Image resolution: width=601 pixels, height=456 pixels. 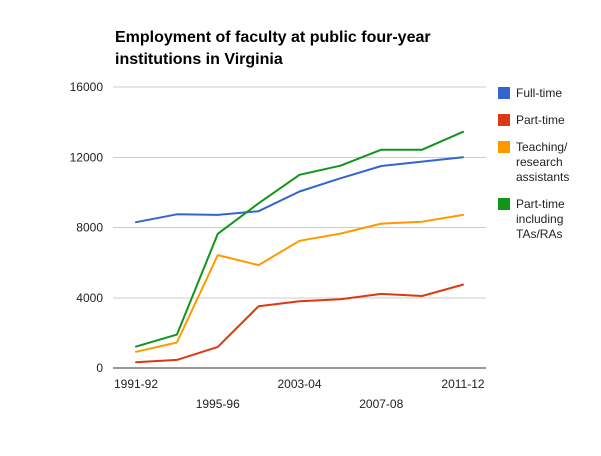 I want to click on y-tick-label: 8000, so click(x=89, y=228).